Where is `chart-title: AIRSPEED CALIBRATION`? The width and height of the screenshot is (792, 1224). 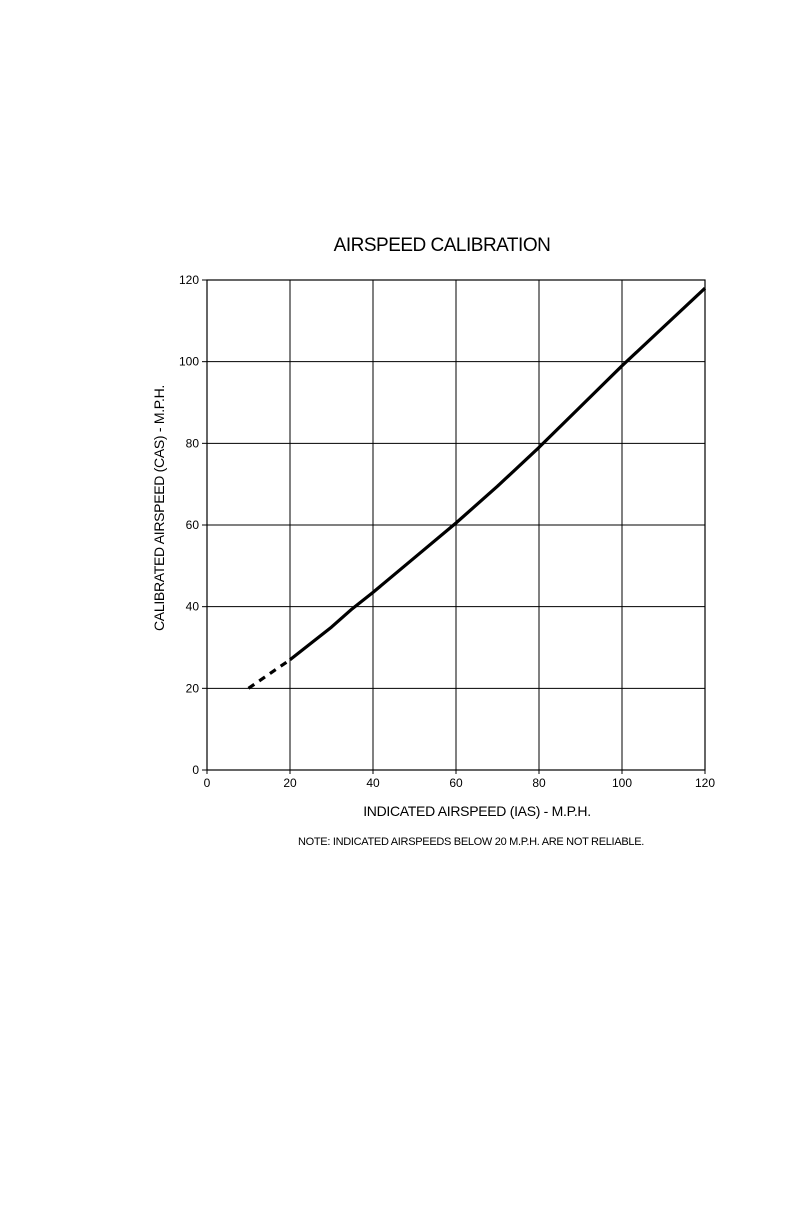 chart-title: AIRSPEED CALIBRATION is located at coordinates (442, 245).